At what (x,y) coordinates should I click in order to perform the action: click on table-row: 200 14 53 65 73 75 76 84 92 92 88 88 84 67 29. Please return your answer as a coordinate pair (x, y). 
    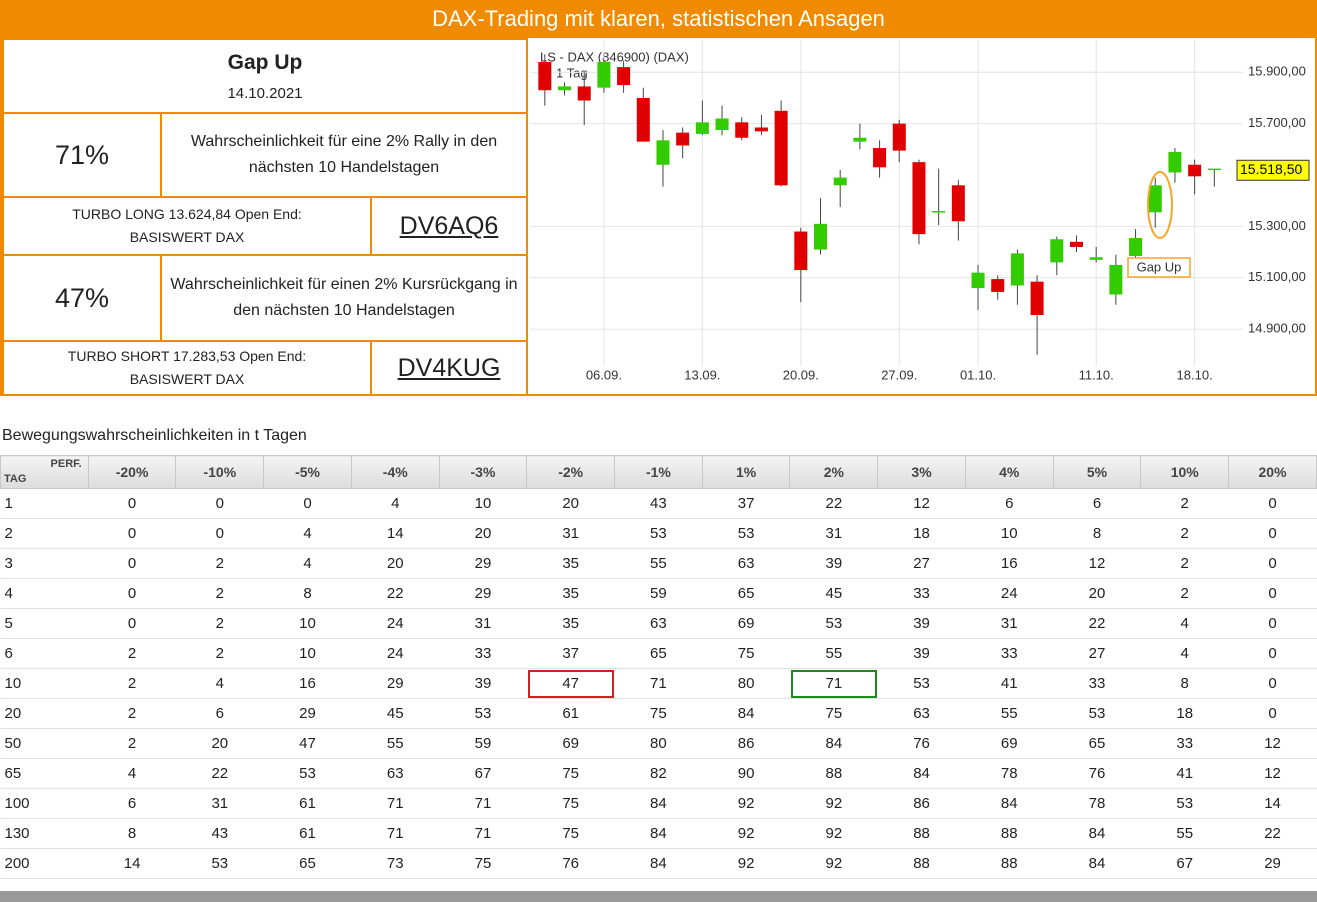
    Looking at the image, I should click on (658, 863).